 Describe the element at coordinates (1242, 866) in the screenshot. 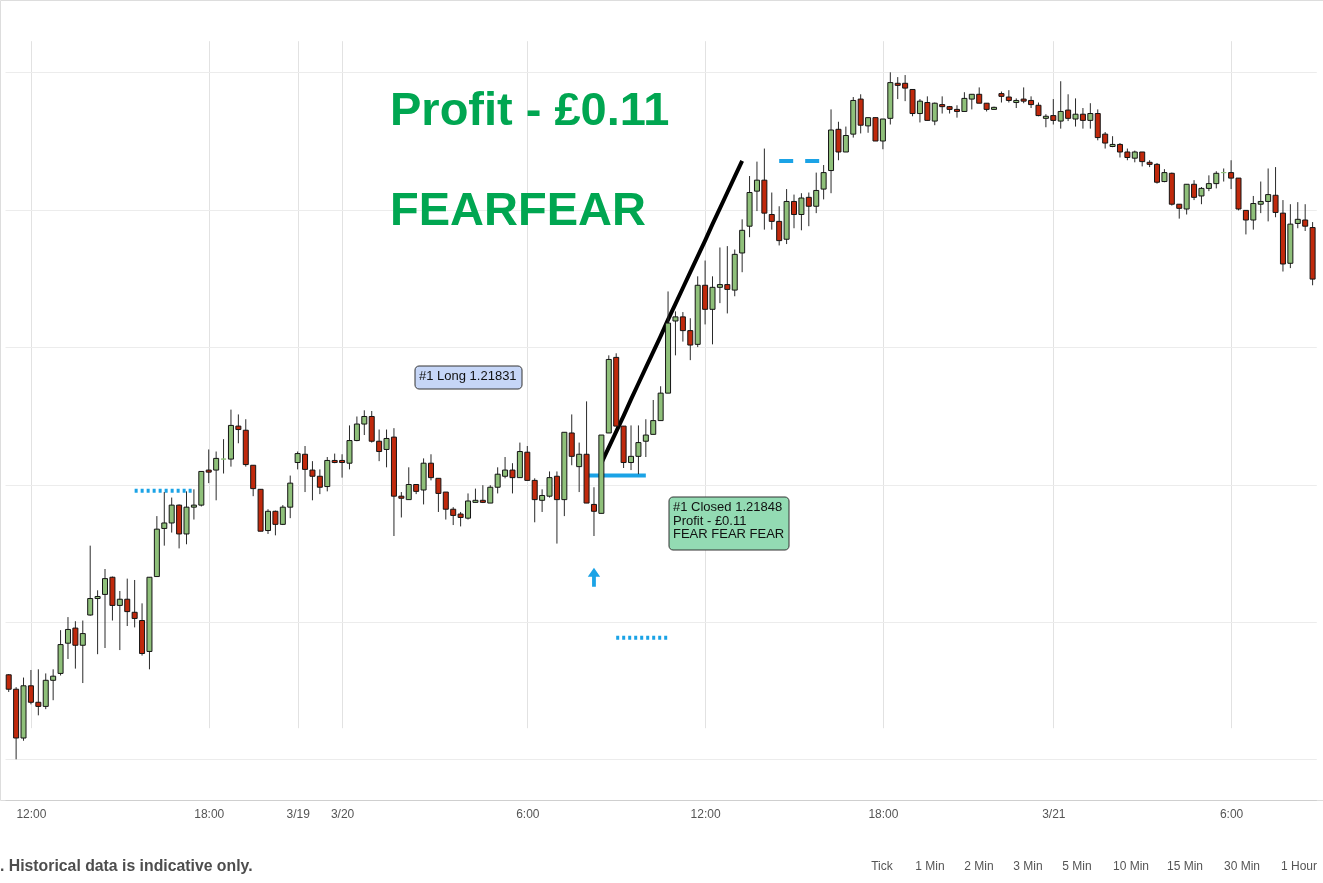

I see `text: 30 Min` at that location.